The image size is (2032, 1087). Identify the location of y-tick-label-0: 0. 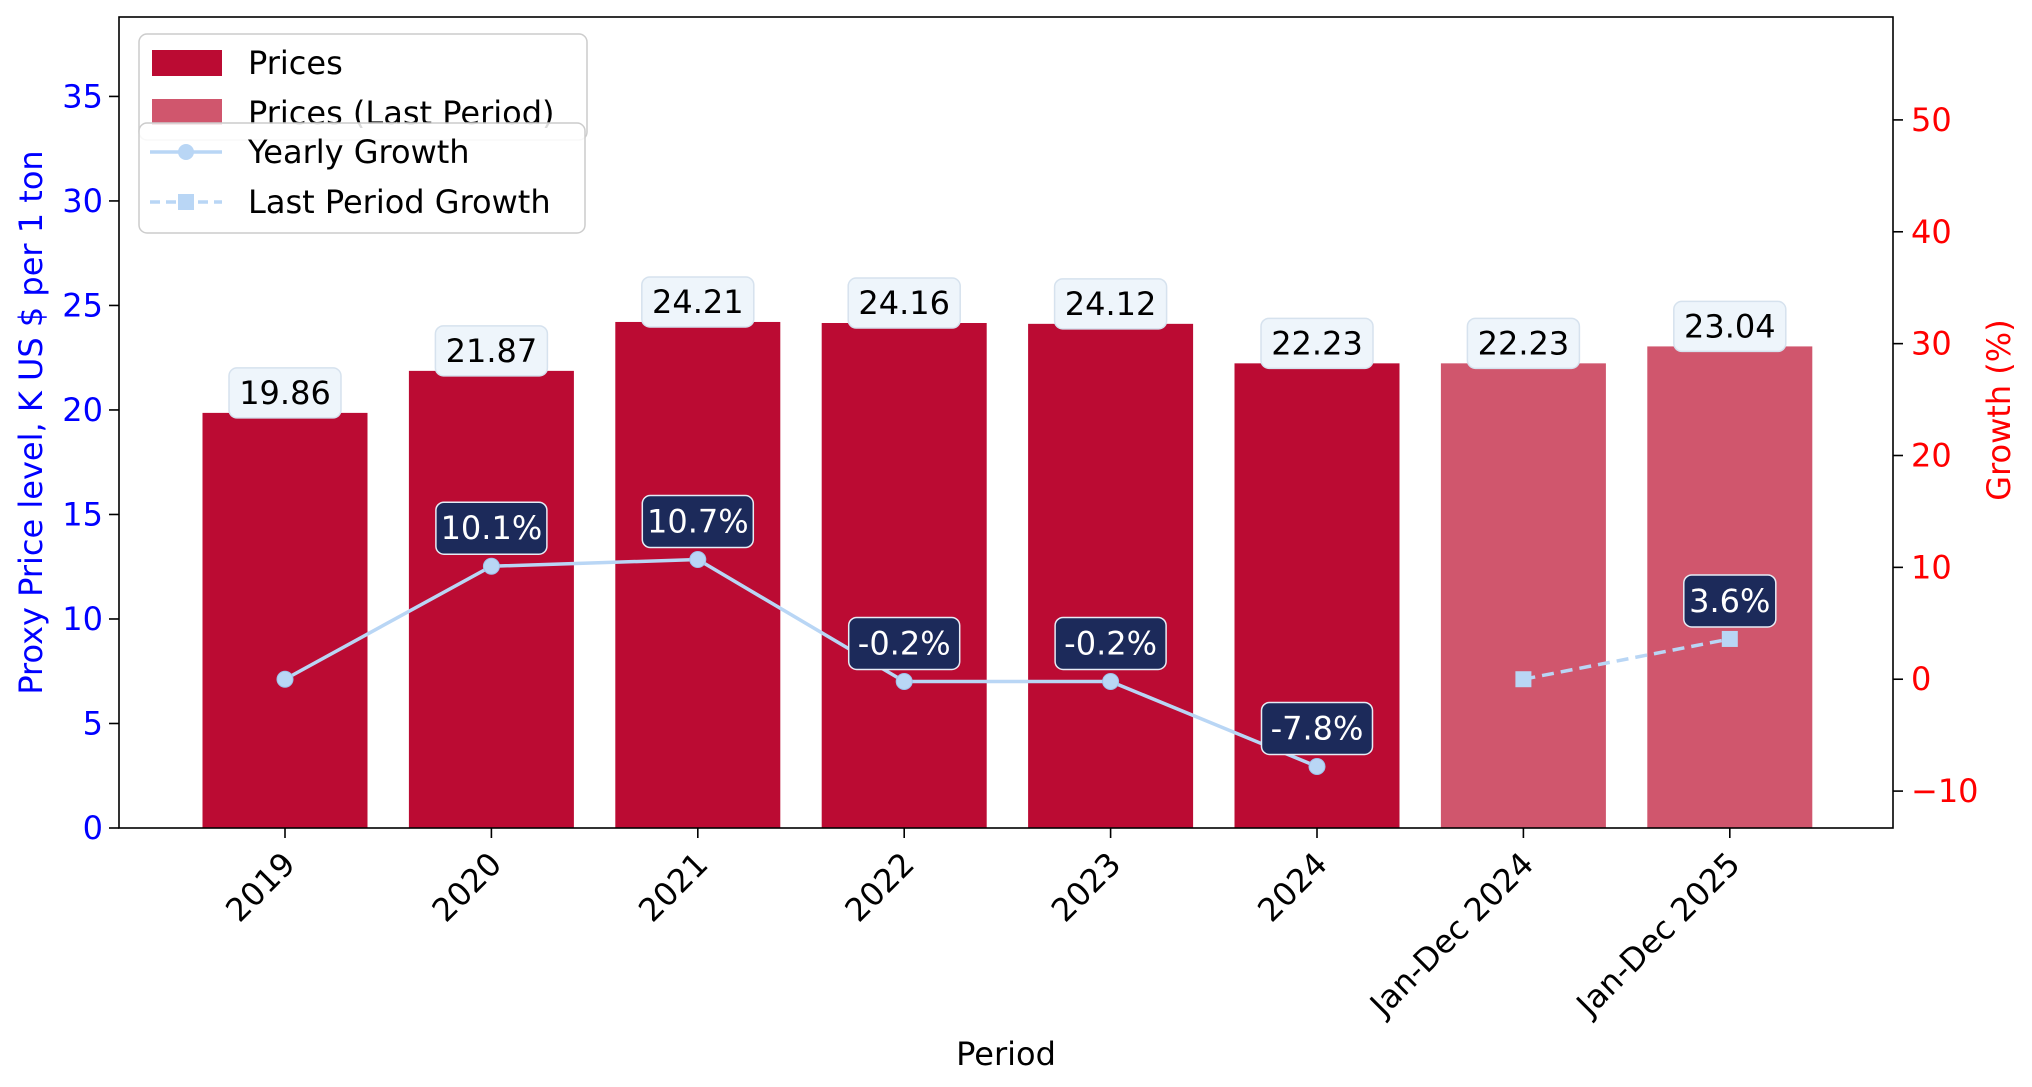
(93, 828).